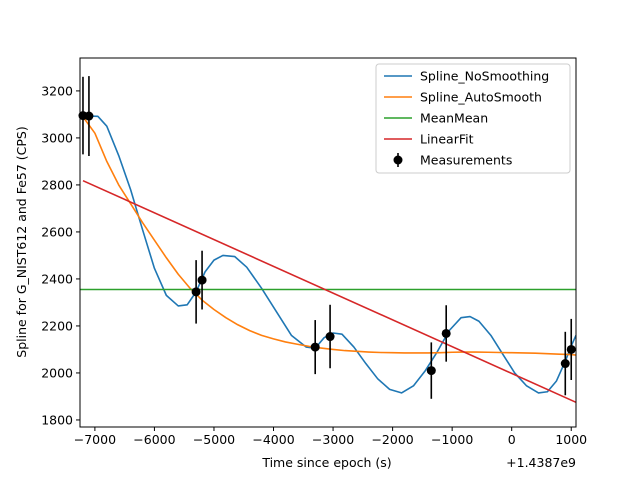 The width and height of the screenshot is (640, 480). I want to click on legend-item-linearfit: LinearFit, so click(429, 139).